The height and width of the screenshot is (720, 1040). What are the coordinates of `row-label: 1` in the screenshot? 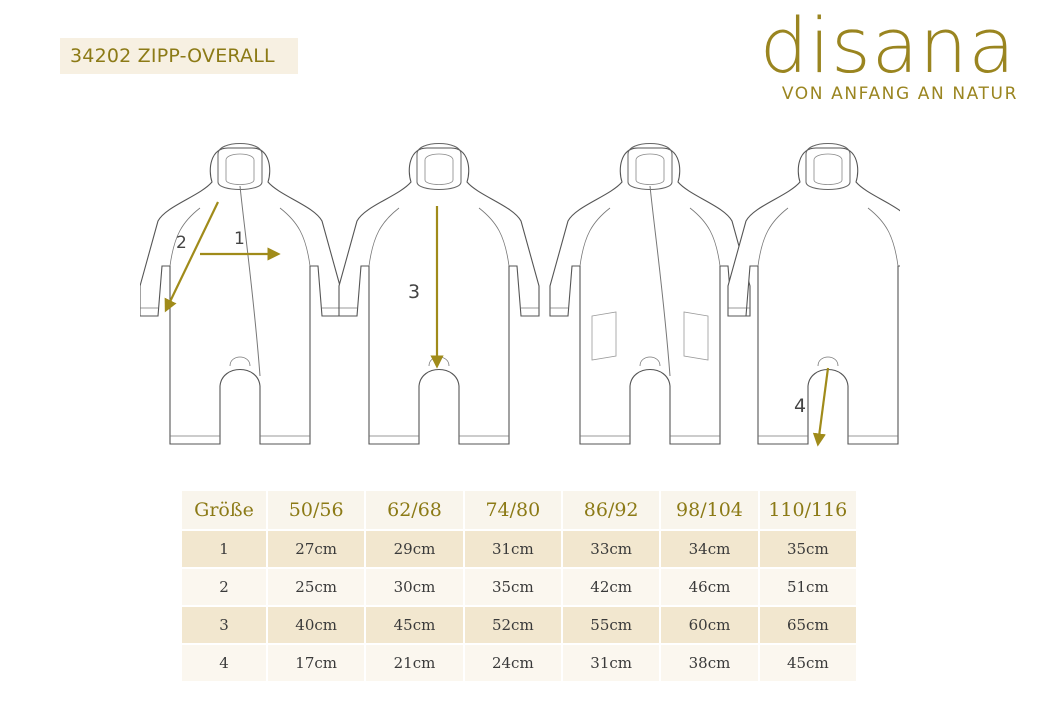 It's located at (224, 549).